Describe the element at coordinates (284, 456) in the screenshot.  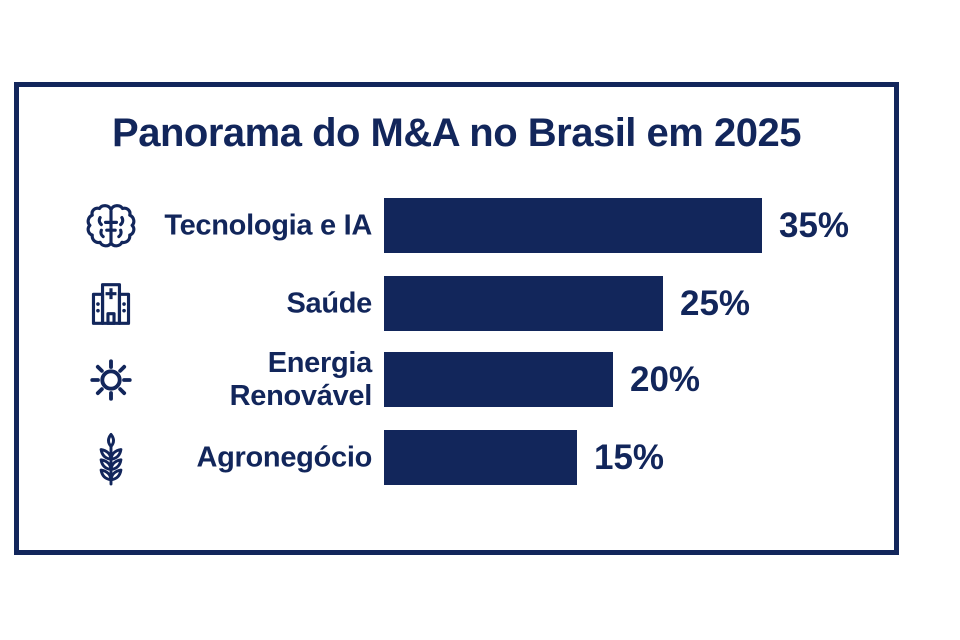
I see `category-label-agronegocio: Agronegócio` at that location.